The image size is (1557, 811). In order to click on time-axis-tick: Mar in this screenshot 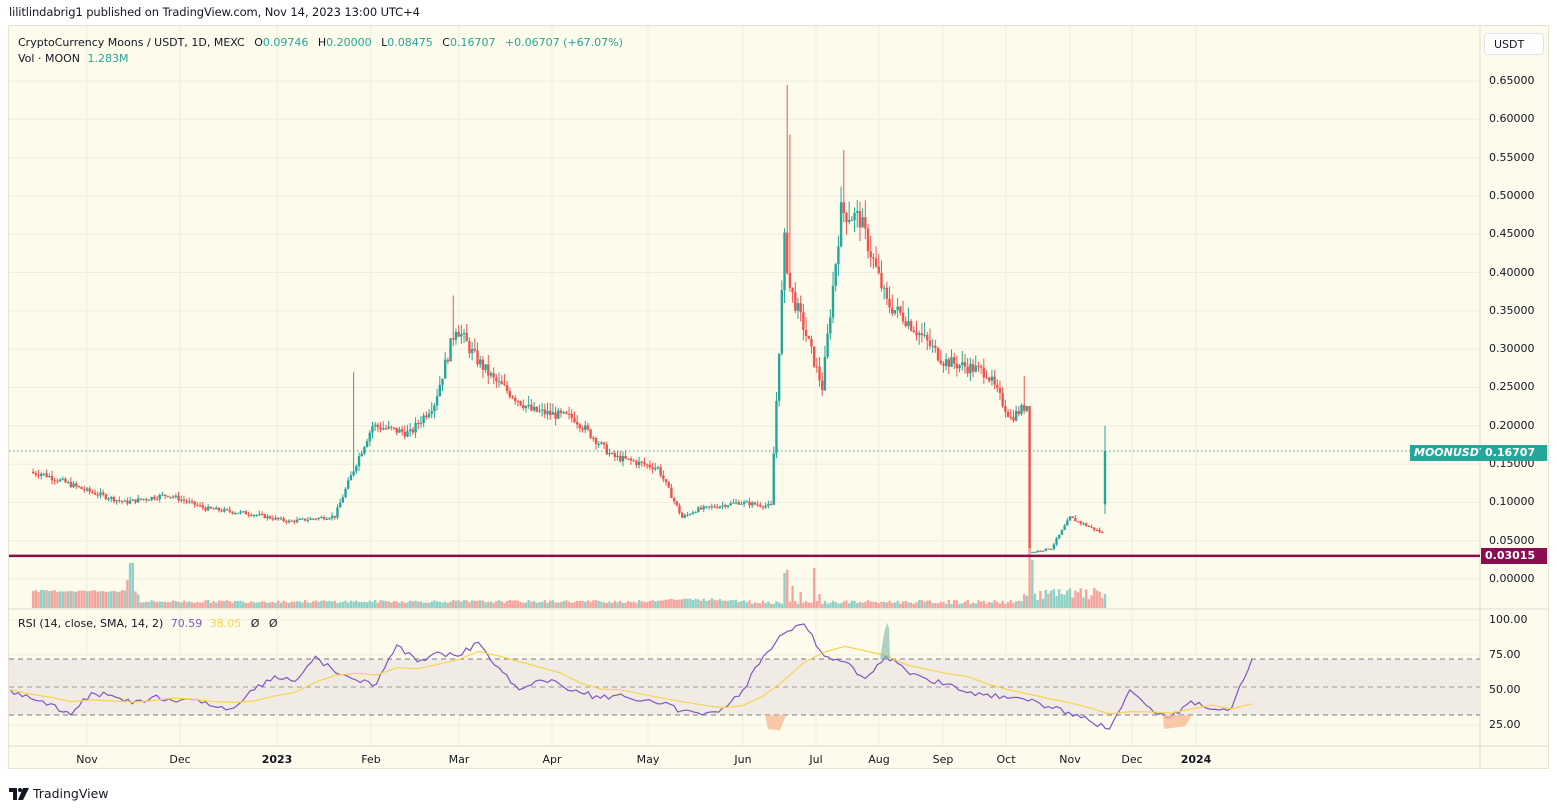, I will do `click(459, 759)`.